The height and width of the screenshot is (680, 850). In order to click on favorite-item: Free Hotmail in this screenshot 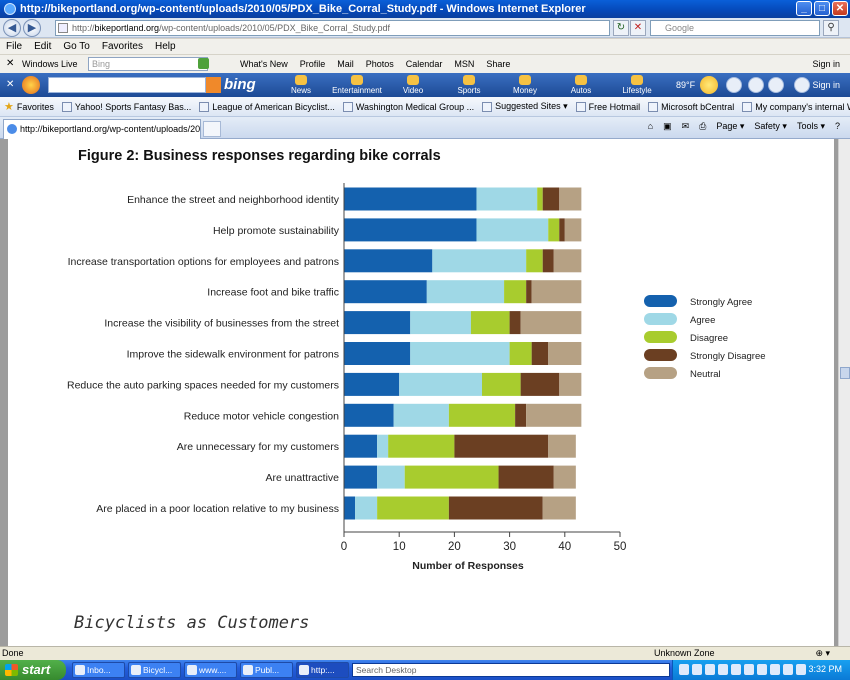, I will do `click(607, 106)`.